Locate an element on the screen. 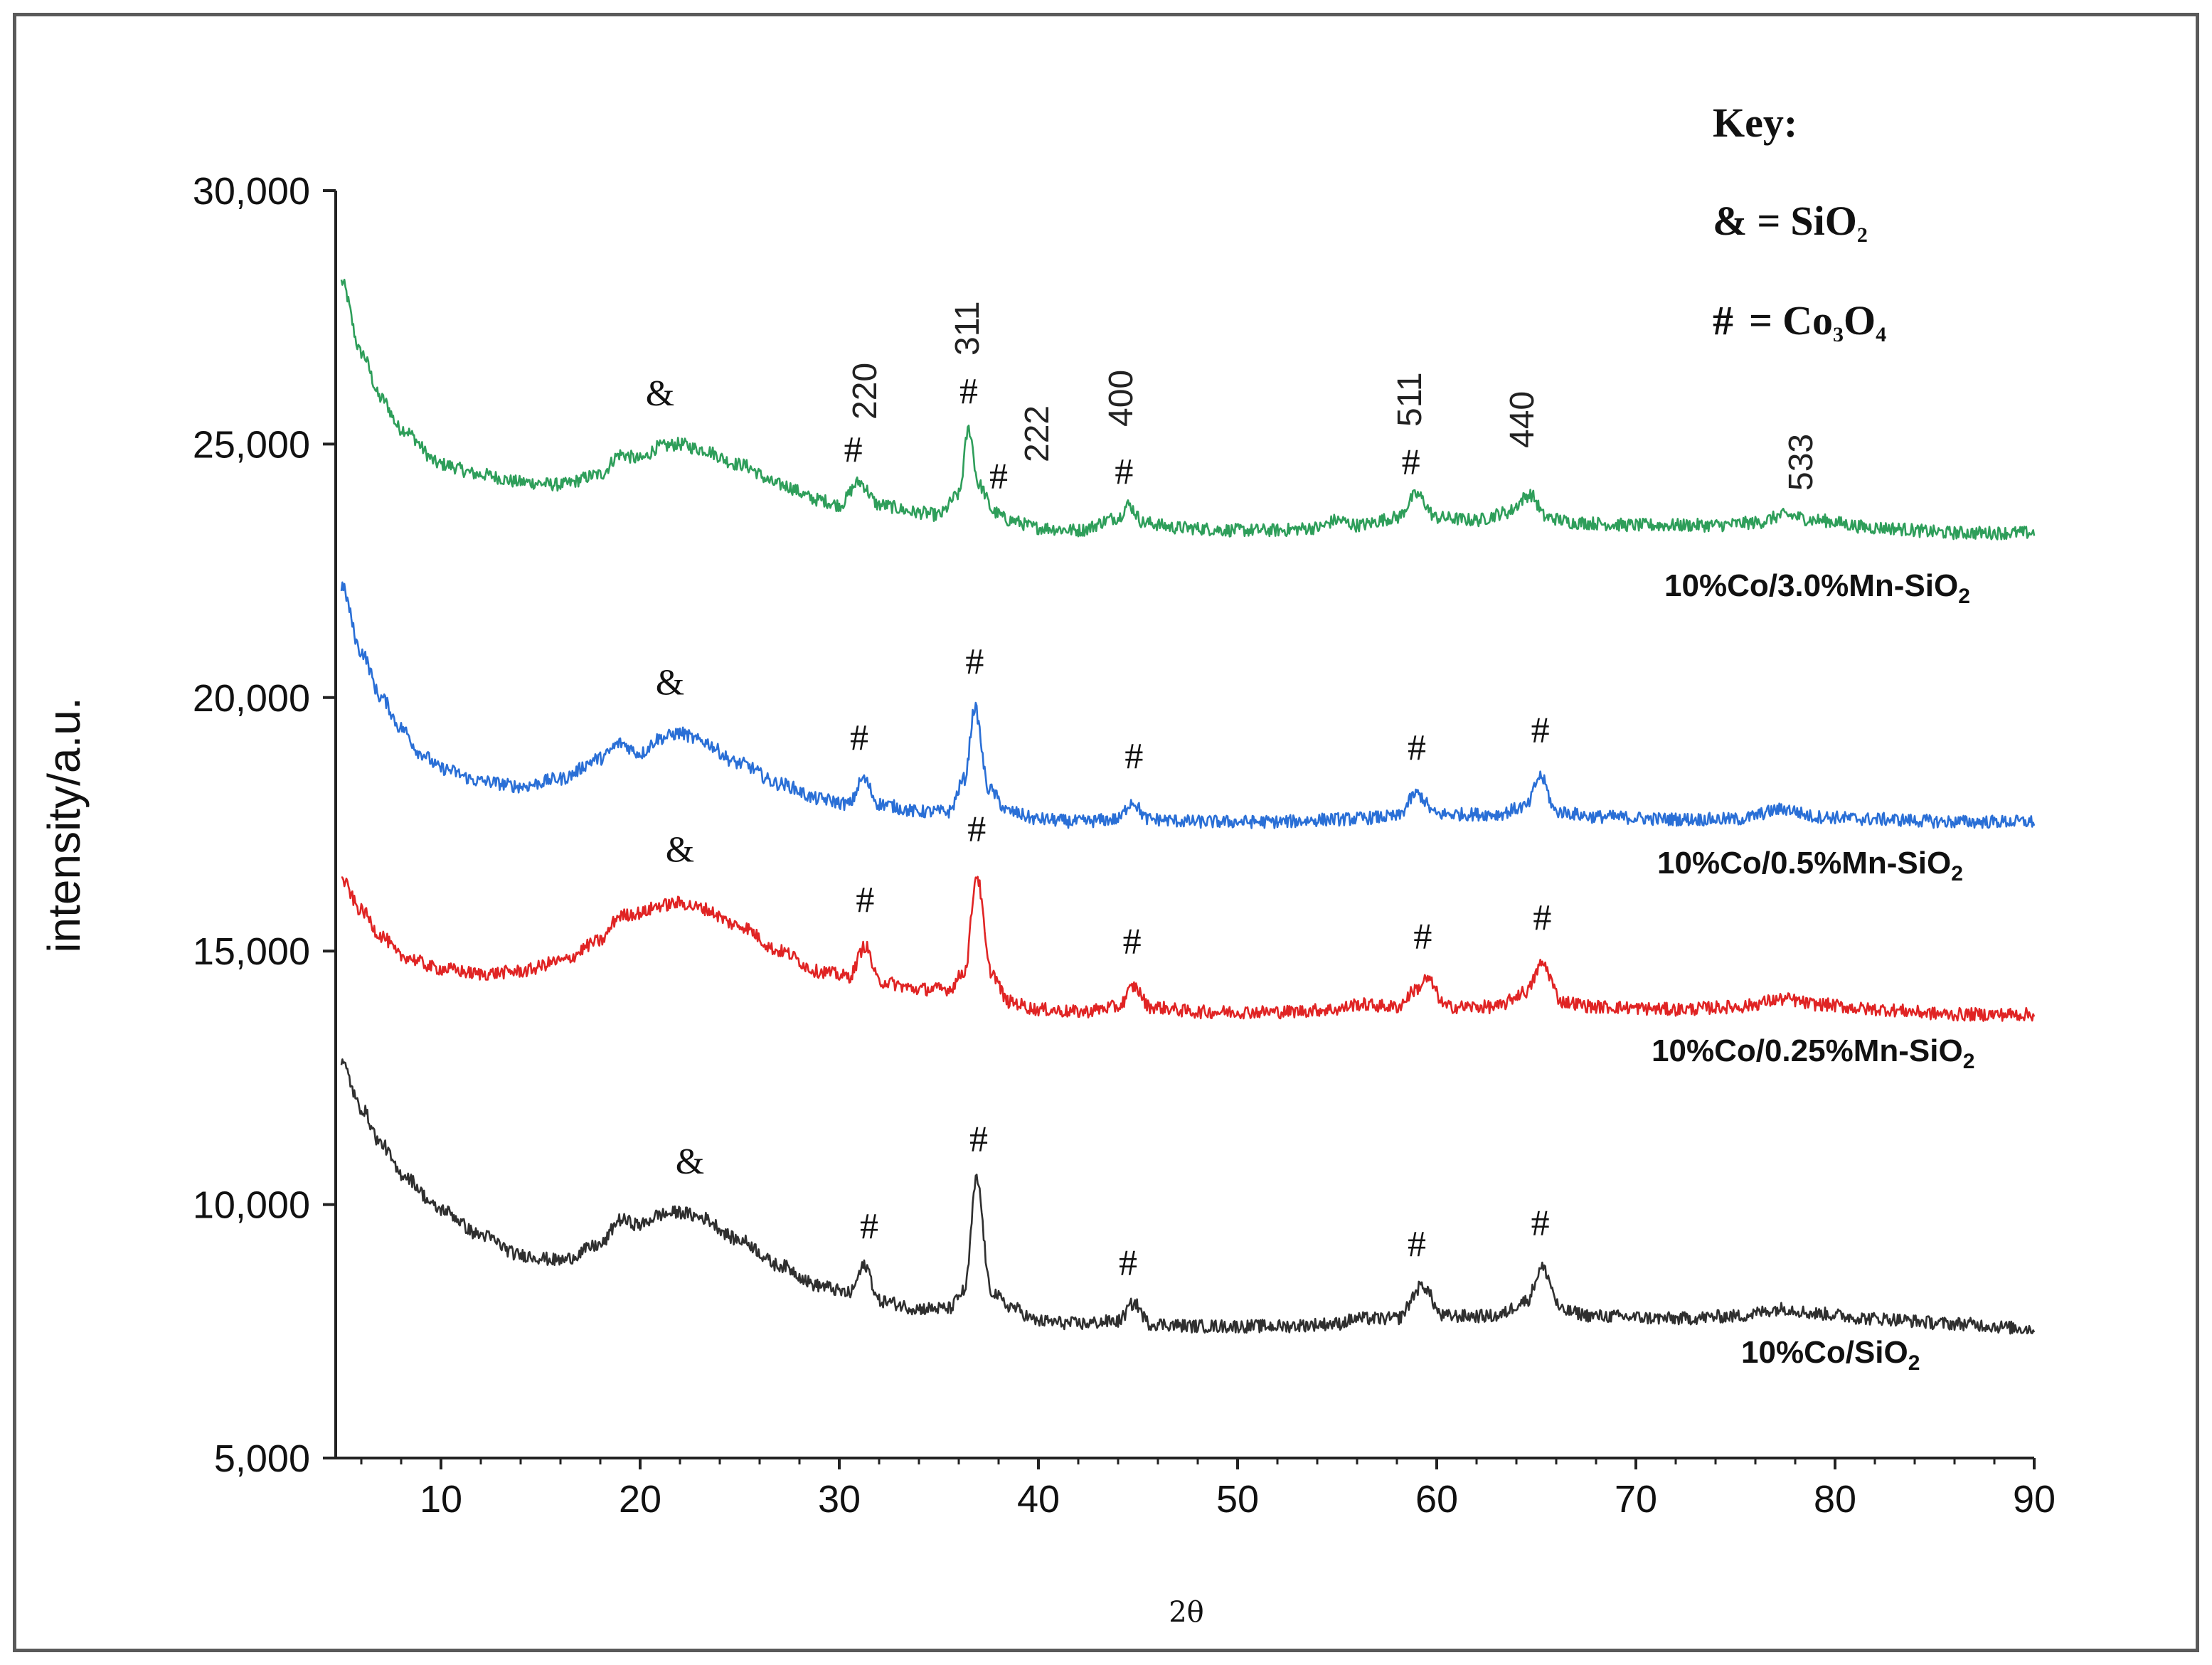 This screenshot has height=1665, width=2212. miller-311: 311 is located at coordinates (968, 328).